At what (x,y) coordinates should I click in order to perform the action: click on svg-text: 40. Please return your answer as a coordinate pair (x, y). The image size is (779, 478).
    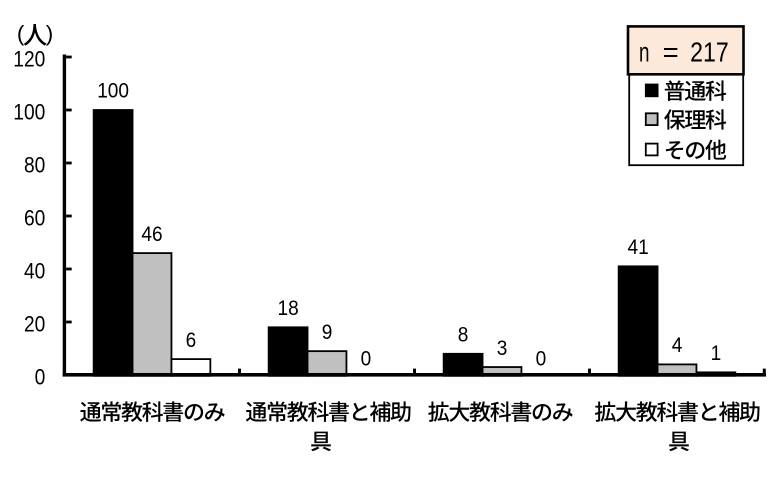
    Looking at the image, I should click on (34, 270).